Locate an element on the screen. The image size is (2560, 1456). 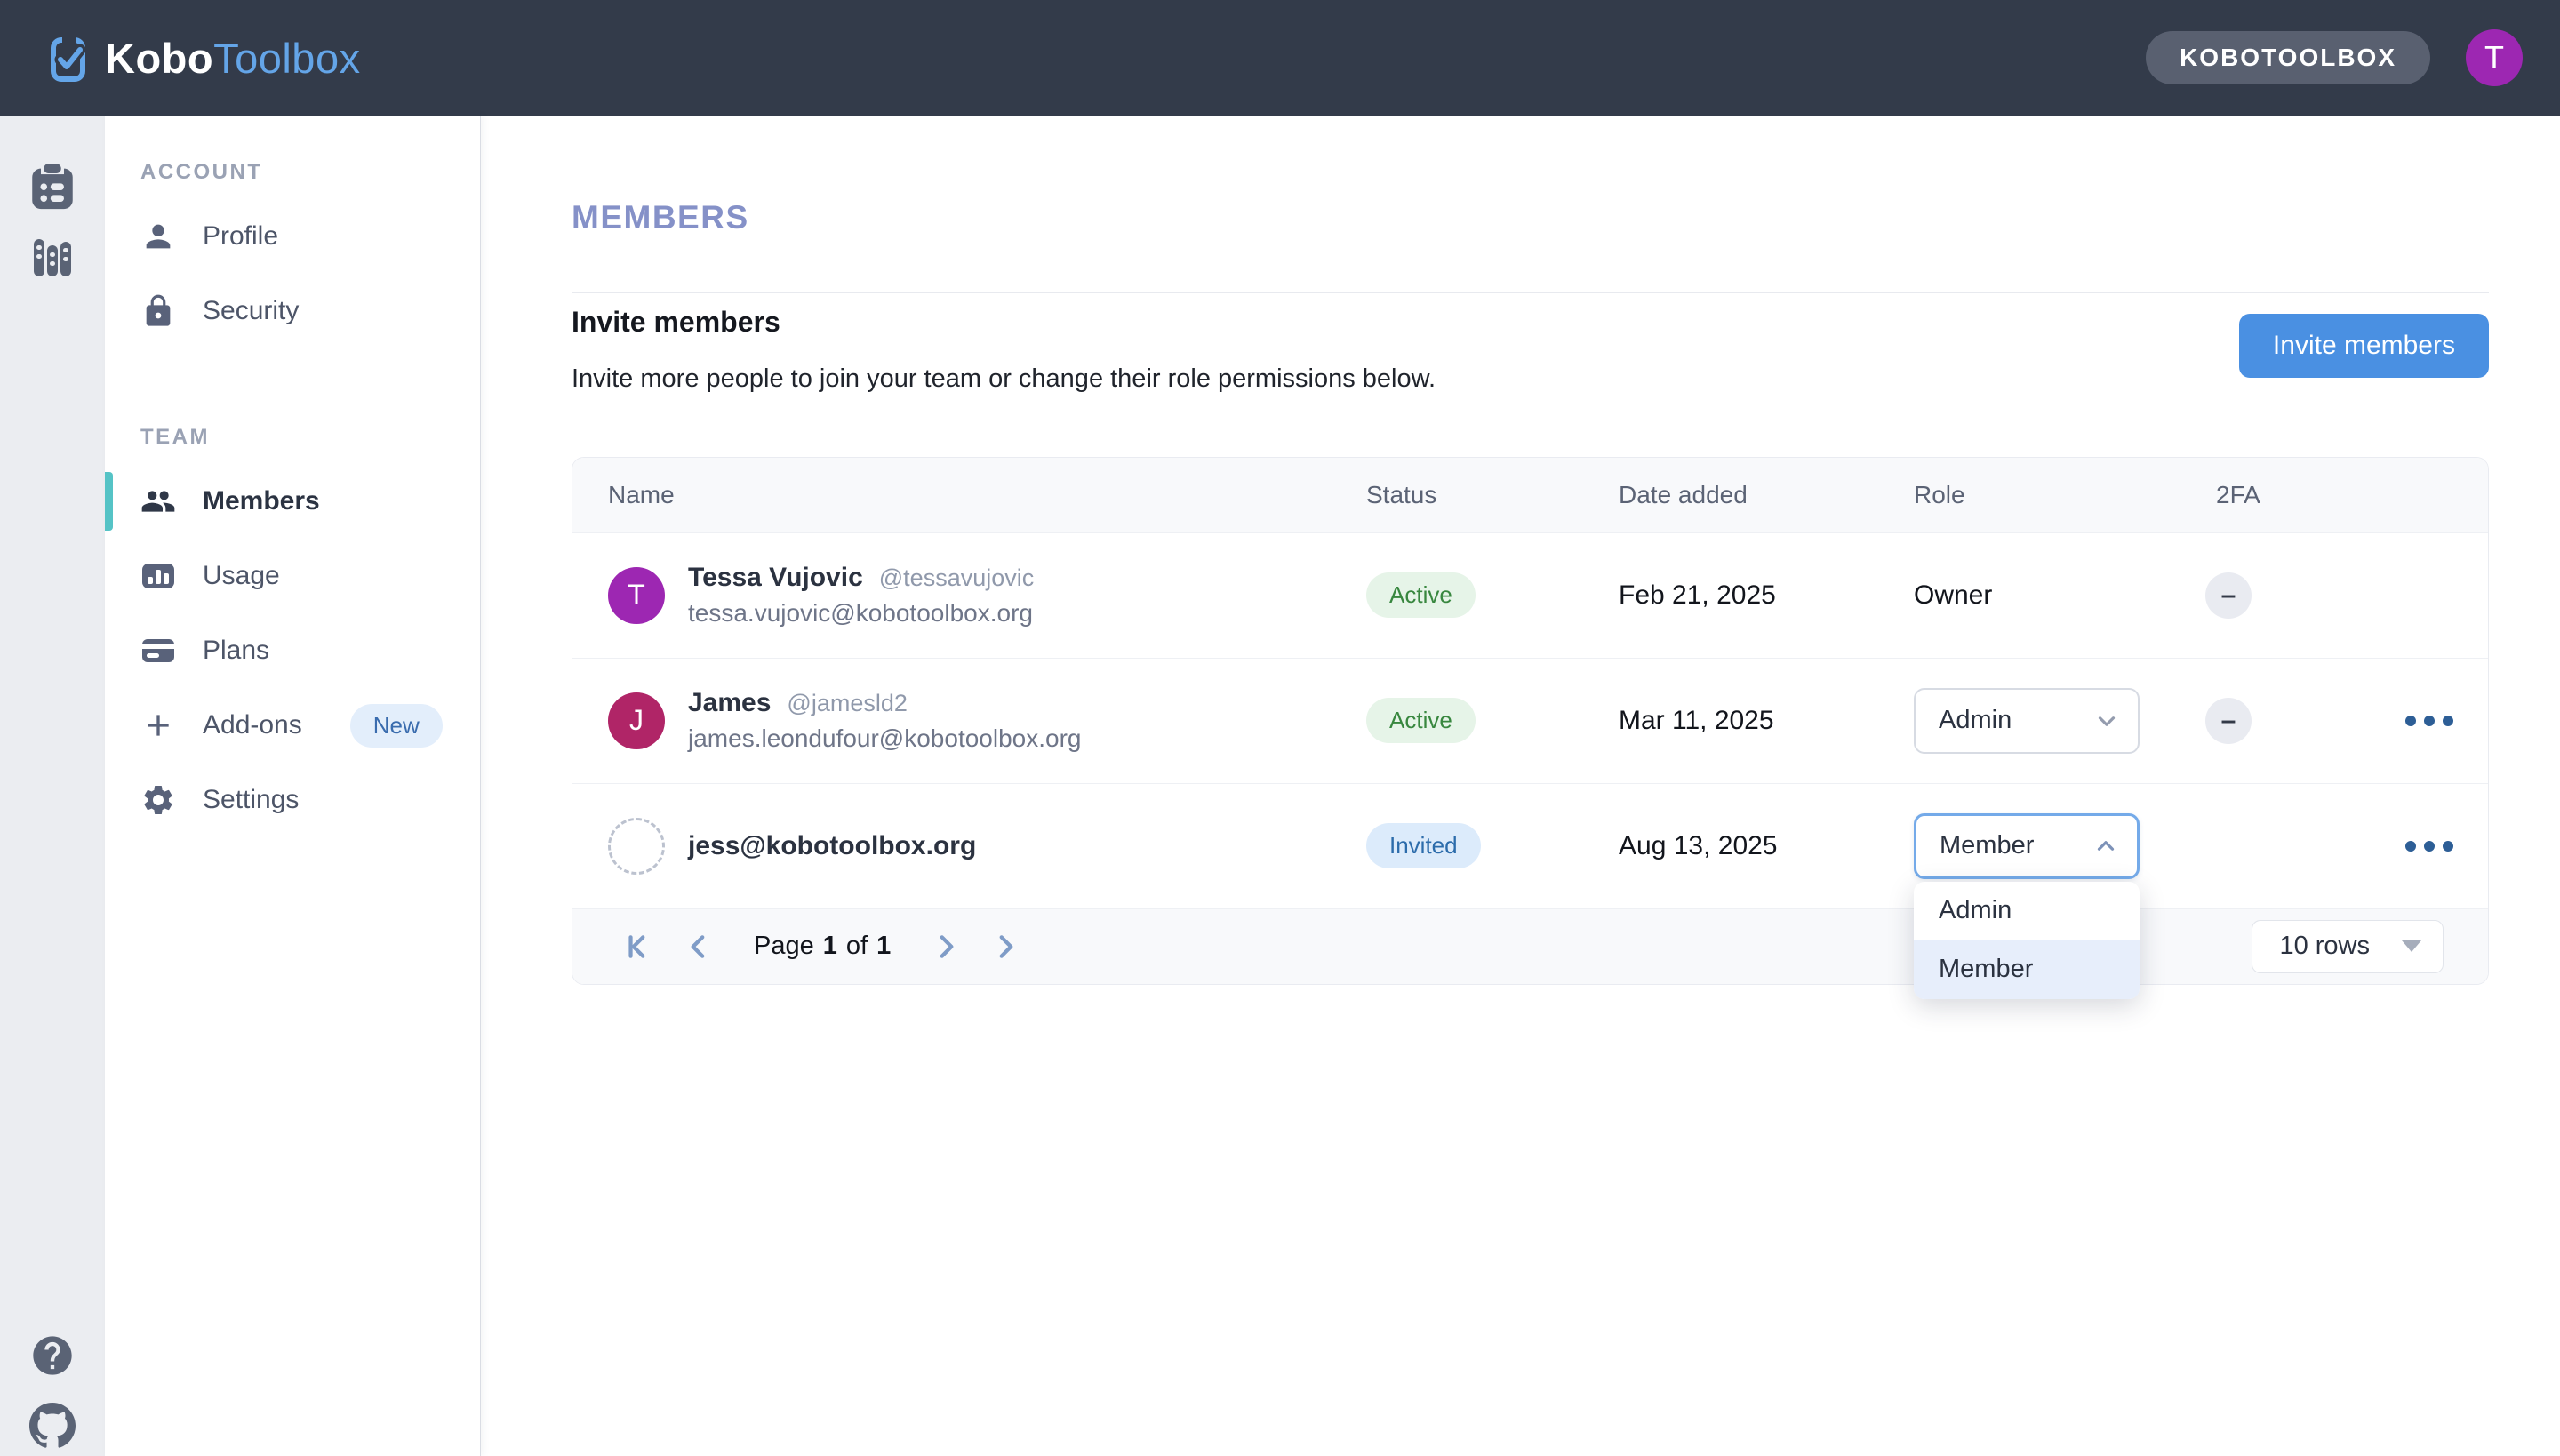
current-page: 1 is located at coordinates (829, 946).